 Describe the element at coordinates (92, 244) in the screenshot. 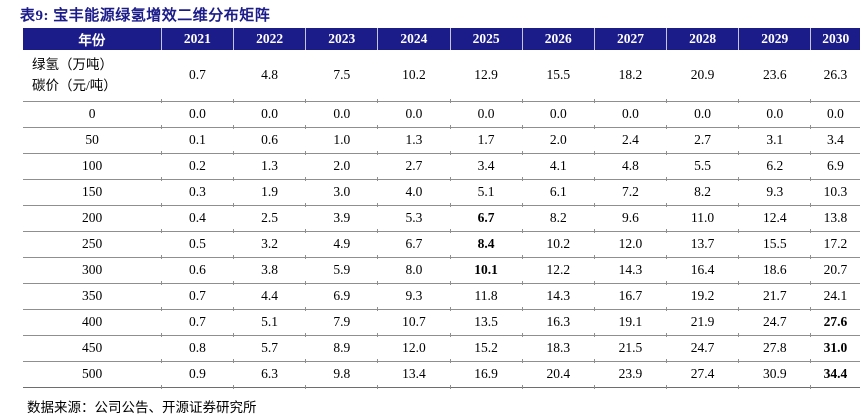

I see `row-label: 250` at that location.